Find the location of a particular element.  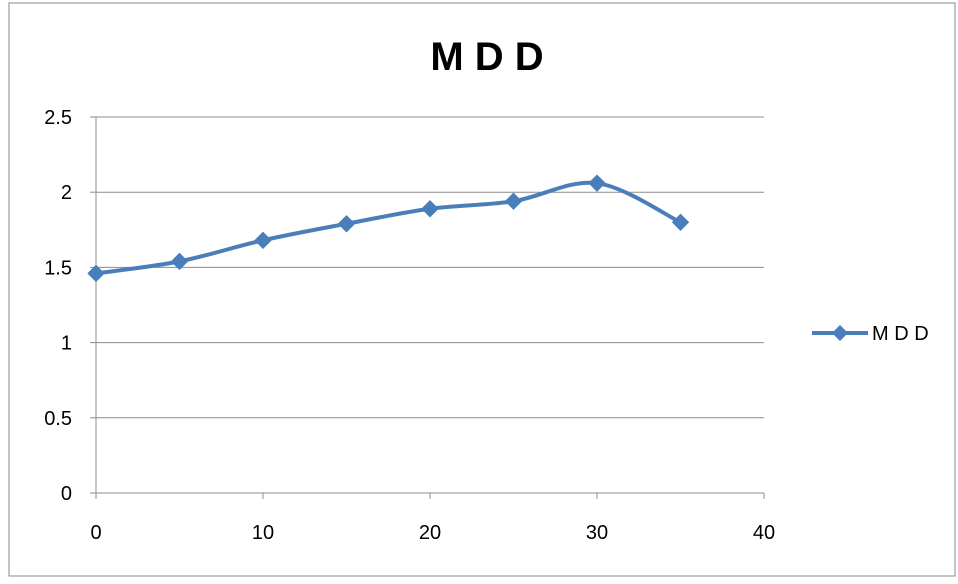

series-line is located at coordinates (388, 228).